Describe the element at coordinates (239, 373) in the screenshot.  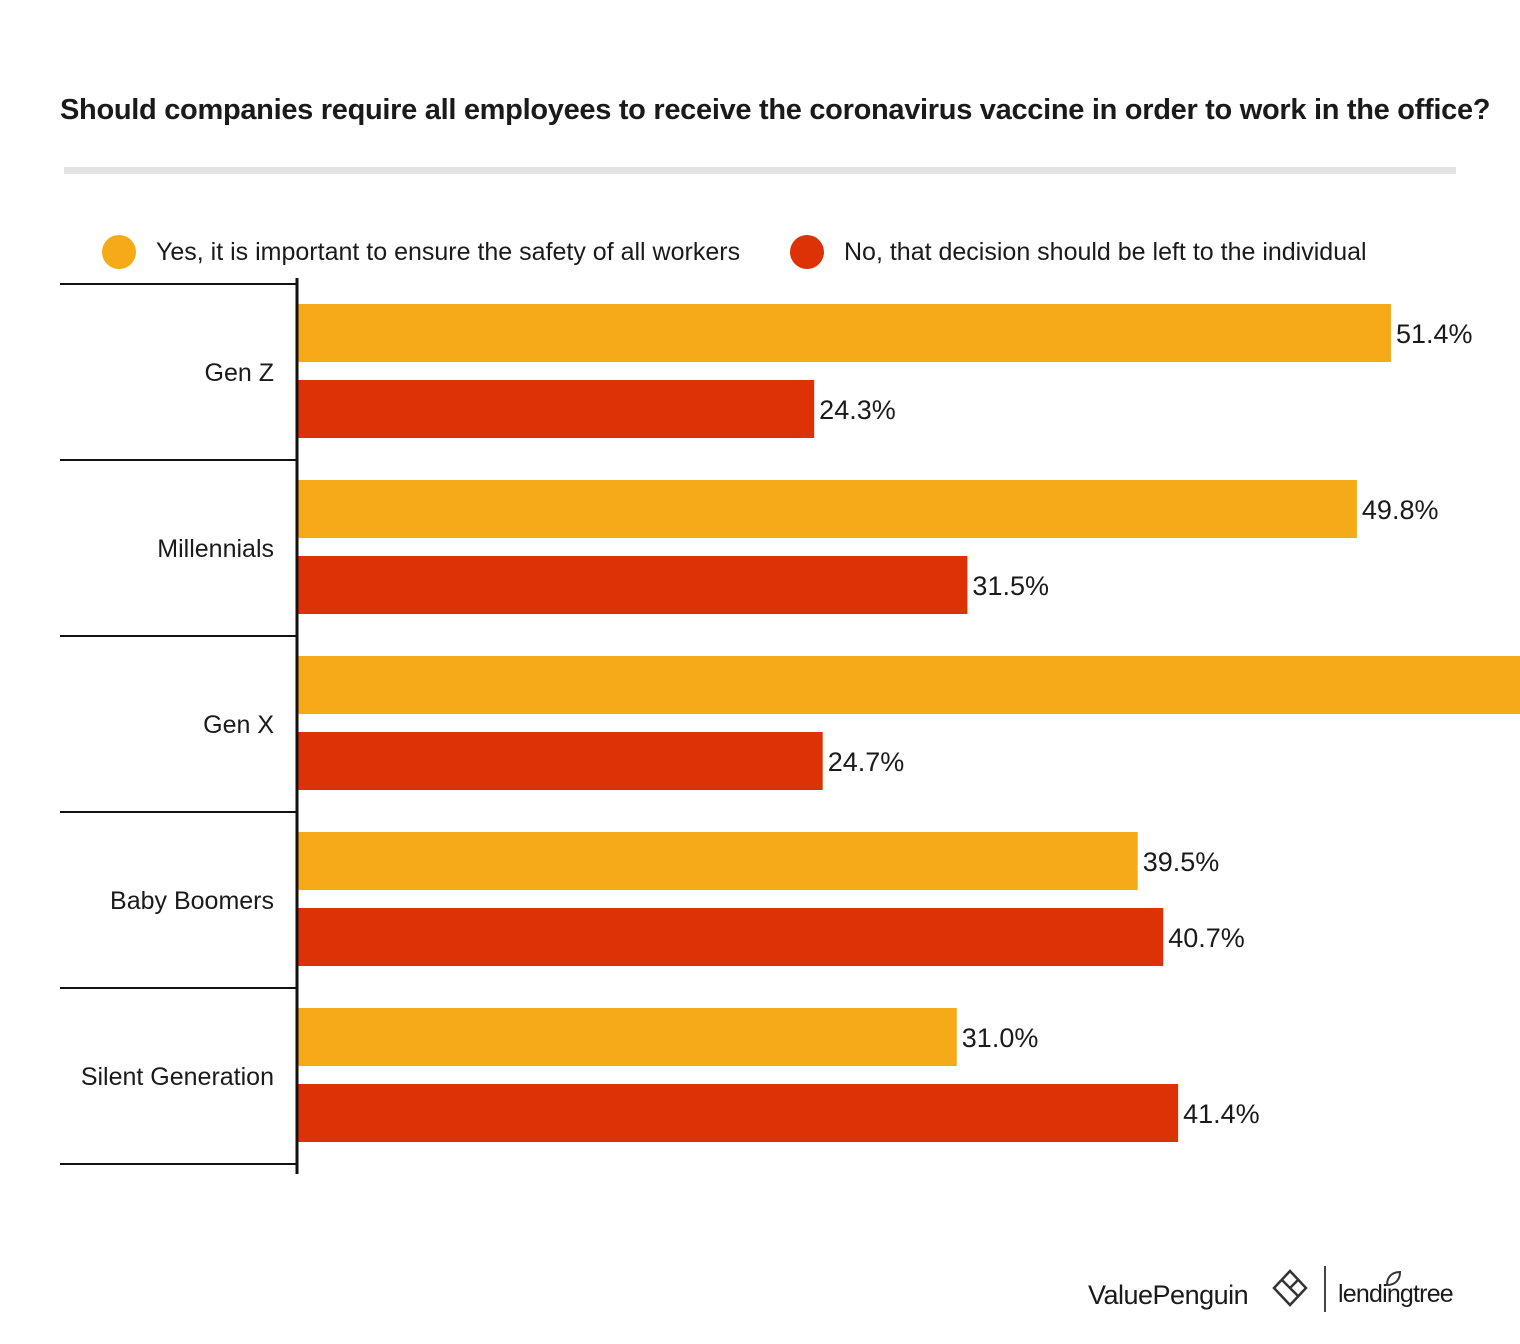
I see `category-label: Gen Z` at that location.